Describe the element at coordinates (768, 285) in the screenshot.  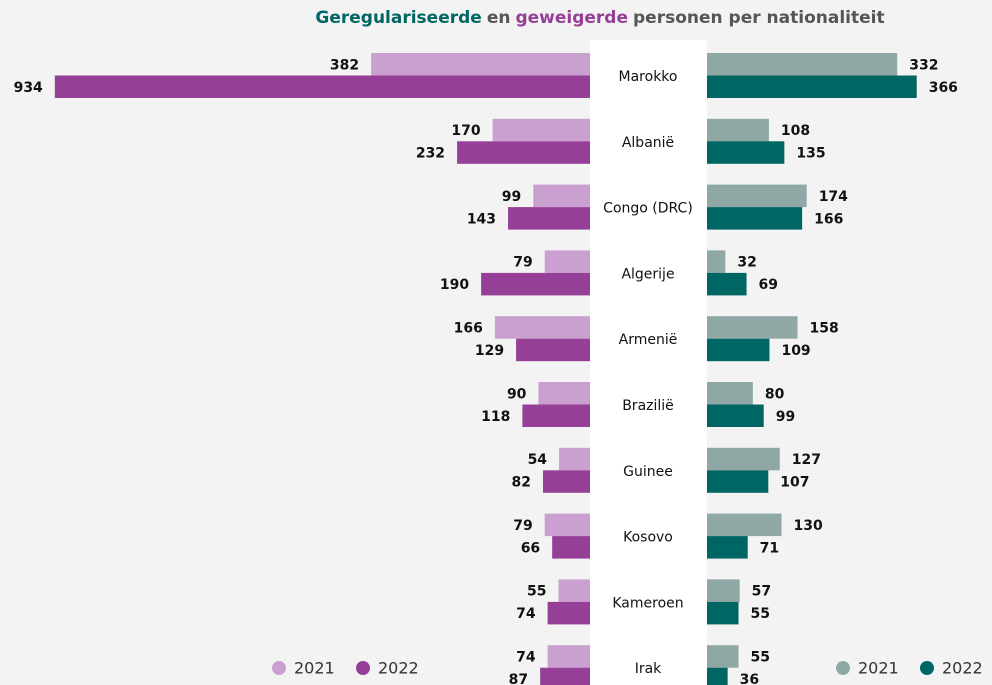
I see `value-label: 69` at that location.